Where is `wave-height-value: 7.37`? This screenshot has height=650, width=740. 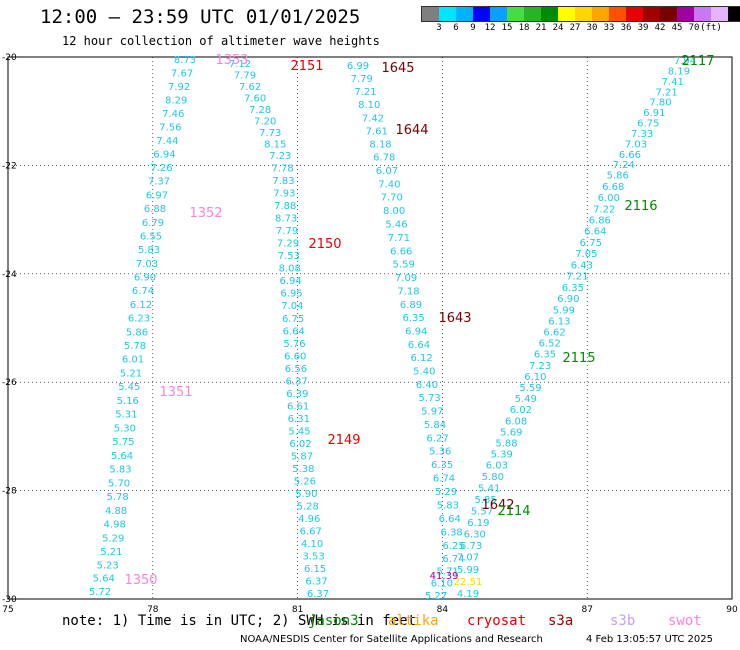 wave-height-value: 7.37 is located at coordinates (159, 182).